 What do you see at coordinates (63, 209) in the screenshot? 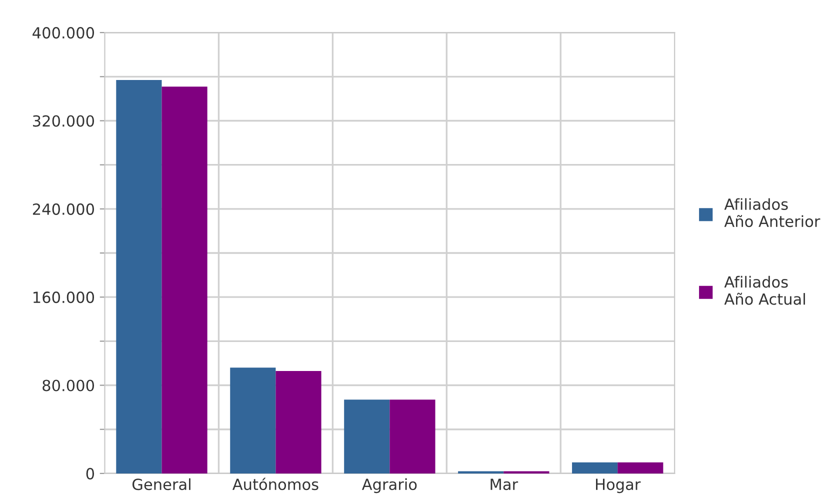
I see `y-tick-label: 240.000` at bounding box center [63, 209].